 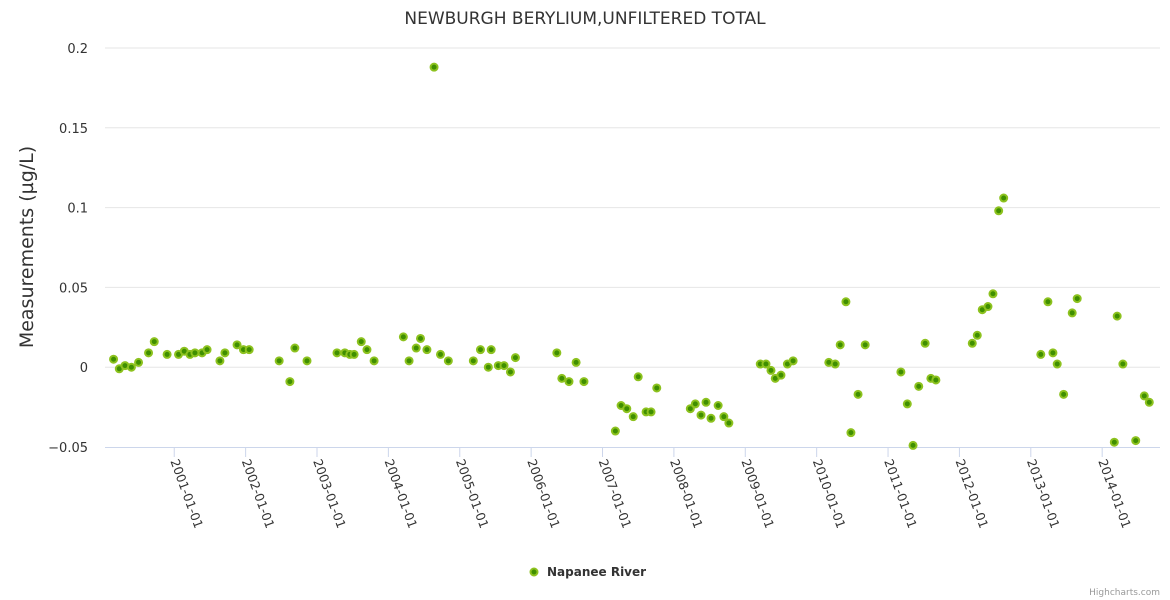 I want to click on x-tick-label: 2003-01-01, so click(x=329, y=493).